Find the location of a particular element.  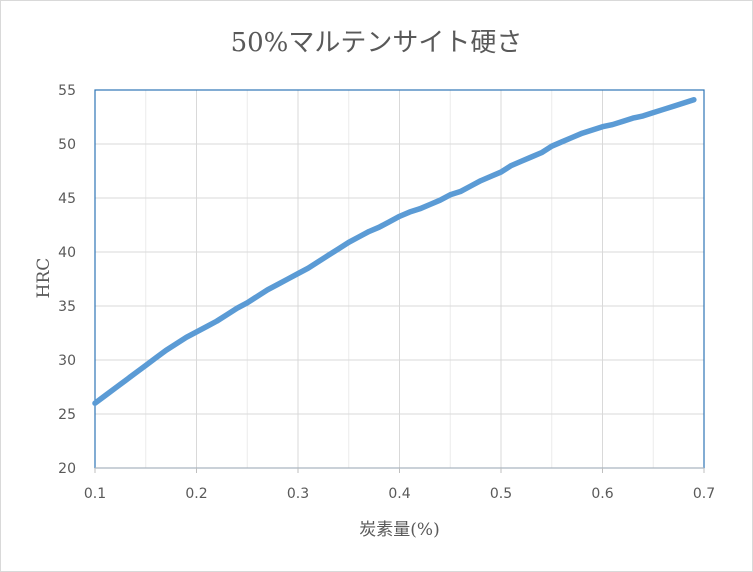

x-tick-label: 0.6 is located at coordinates (602, 494).